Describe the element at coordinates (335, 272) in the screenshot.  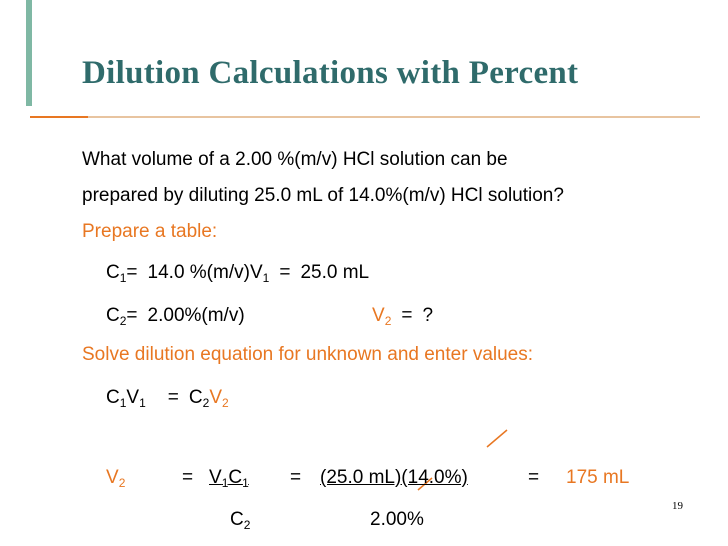
I see `value: 25.0 mL` at that location.